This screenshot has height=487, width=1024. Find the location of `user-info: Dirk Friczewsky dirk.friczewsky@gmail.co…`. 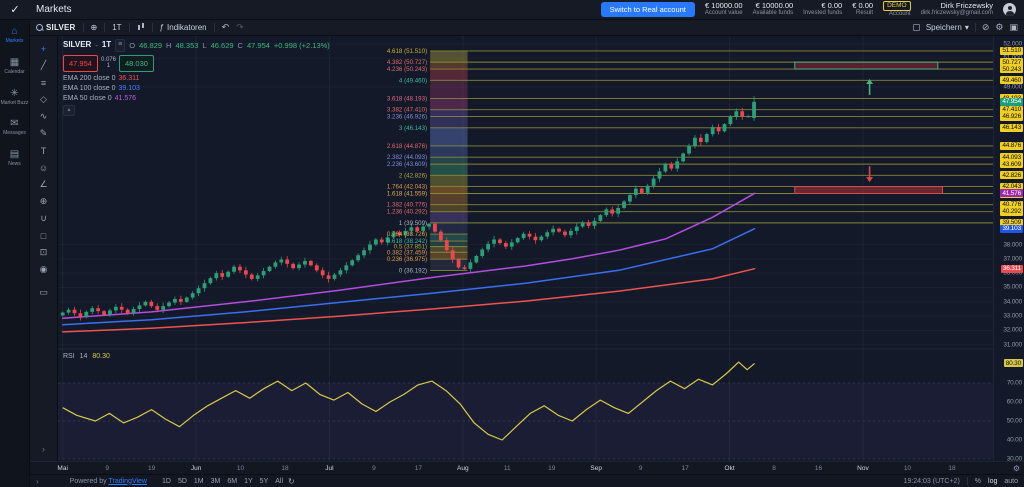

user-info: Dirk Friczewsky dirk.friczewsky@gmail.co… is located at coordinates (957, 9).